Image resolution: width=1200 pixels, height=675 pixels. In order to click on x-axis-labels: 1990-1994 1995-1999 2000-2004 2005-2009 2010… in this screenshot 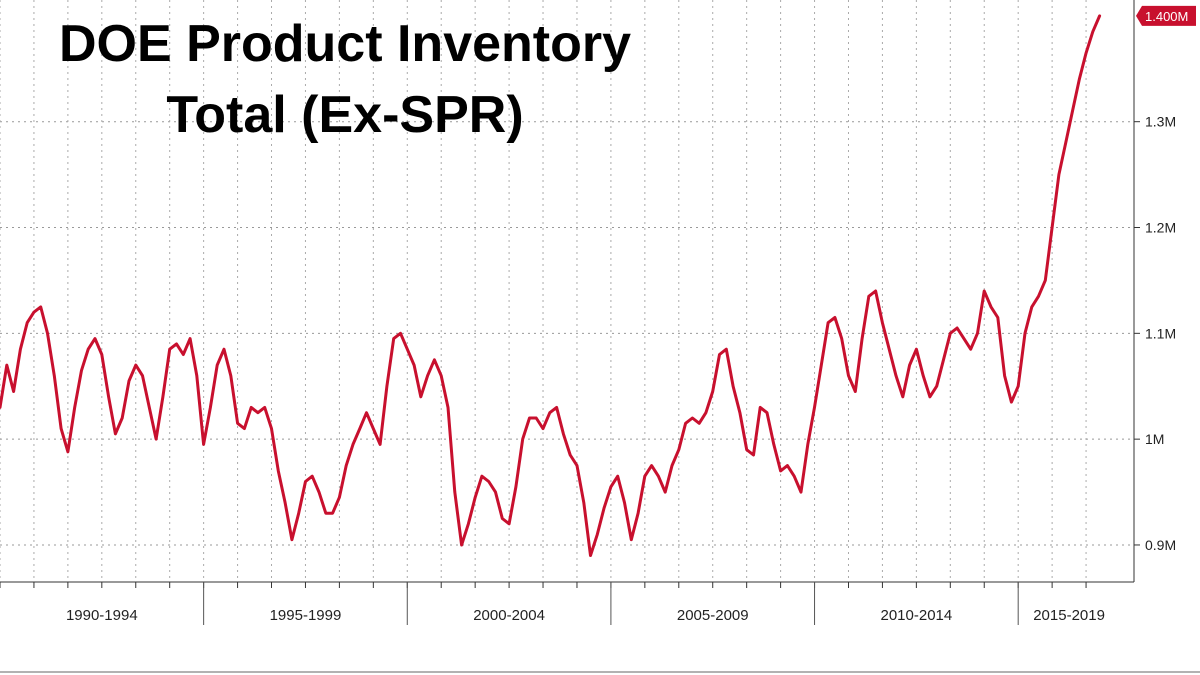, I will do `click(585, 603)`.